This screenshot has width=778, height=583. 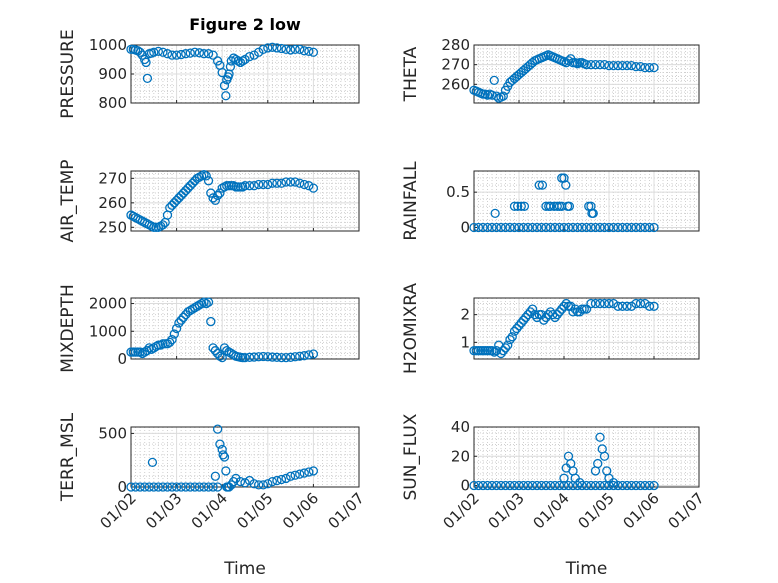 What do you see at coordinates (465, 227) in the screenshot?
I see `y-tick-label: 0` at bounding box center [465, 227].